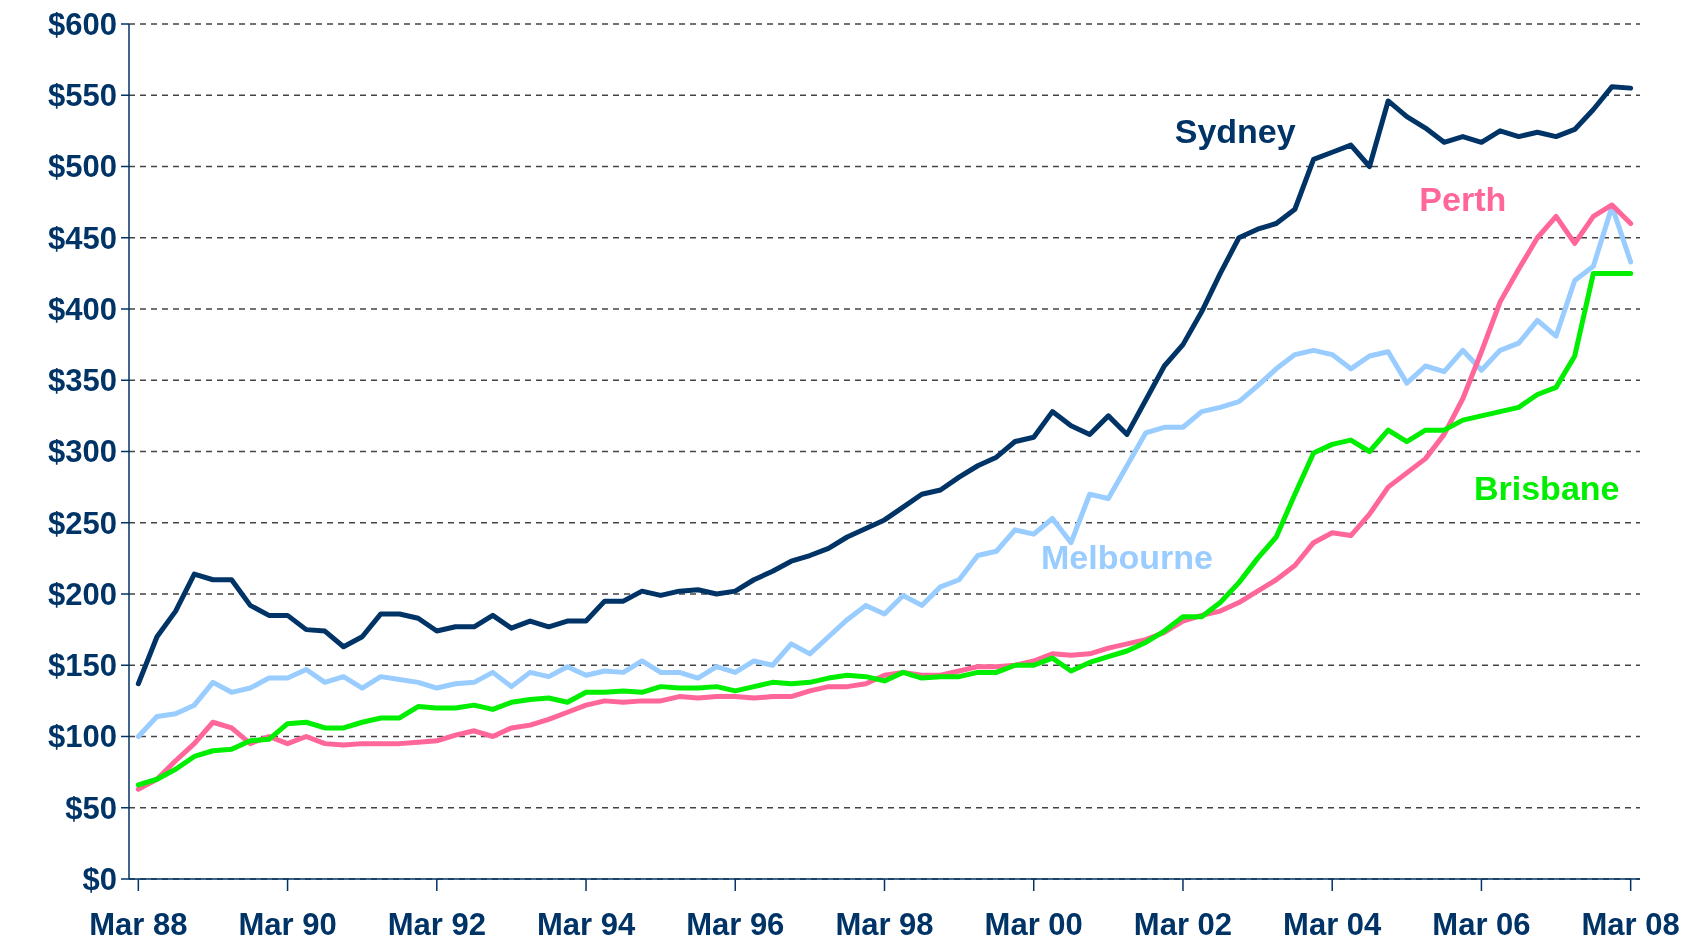 The height and width of the screenshot is (952, 1707). What do you see at coordinates (436, 924) in the screenshot?
I see `x-tick-label: Mar 92` at bounding box center [436, 924].